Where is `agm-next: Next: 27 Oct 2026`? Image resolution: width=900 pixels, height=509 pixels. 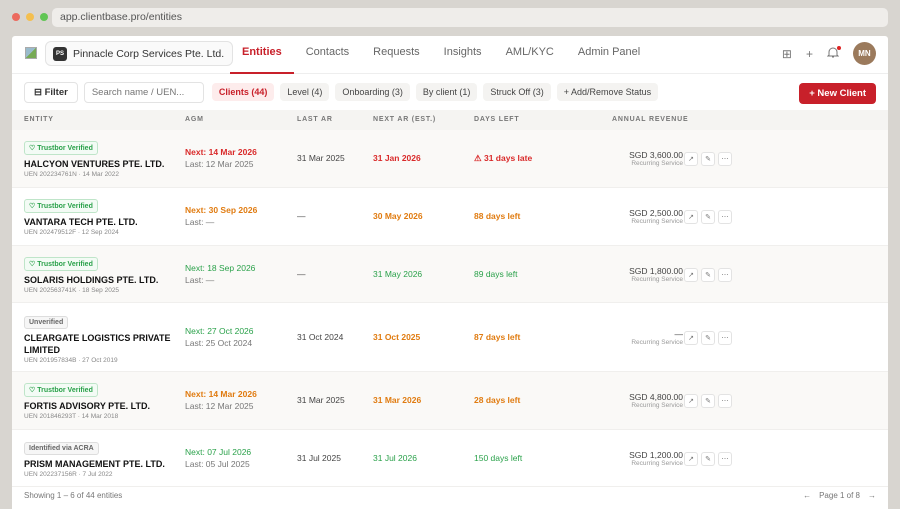 agm-next: Next: 27 Oct 2026 is located at coordinates (219, 330).